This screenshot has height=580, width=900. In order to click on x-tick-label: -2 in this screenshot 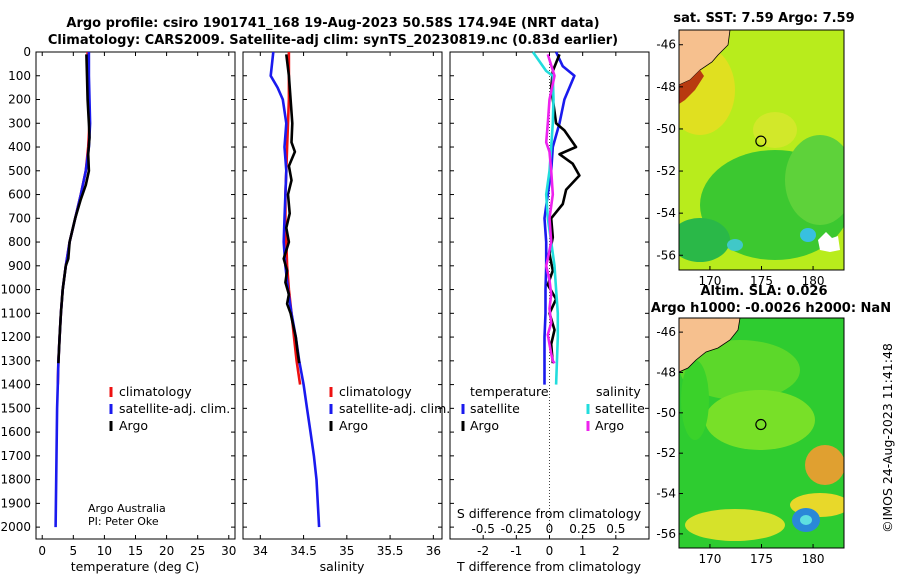, I will do `click(483, 551)`.